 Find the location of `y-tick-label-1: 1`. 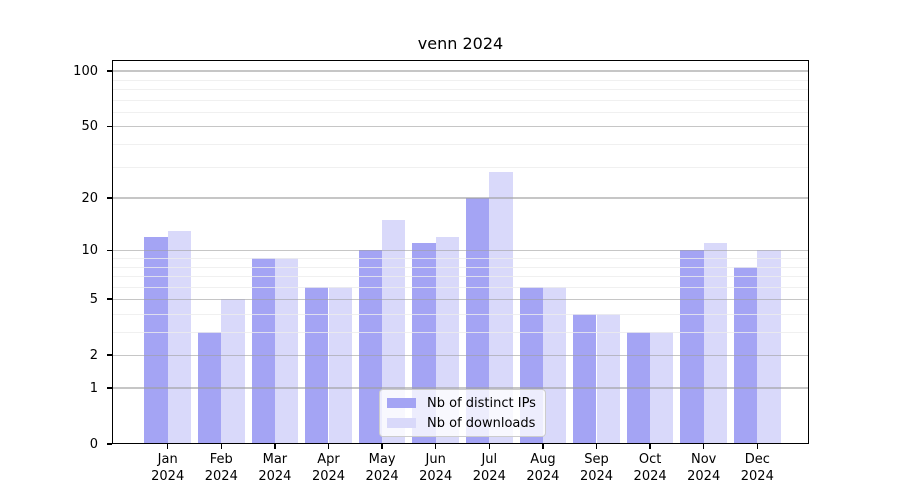

y-tick-label-1: 1 is located at coordinates (93, 388).